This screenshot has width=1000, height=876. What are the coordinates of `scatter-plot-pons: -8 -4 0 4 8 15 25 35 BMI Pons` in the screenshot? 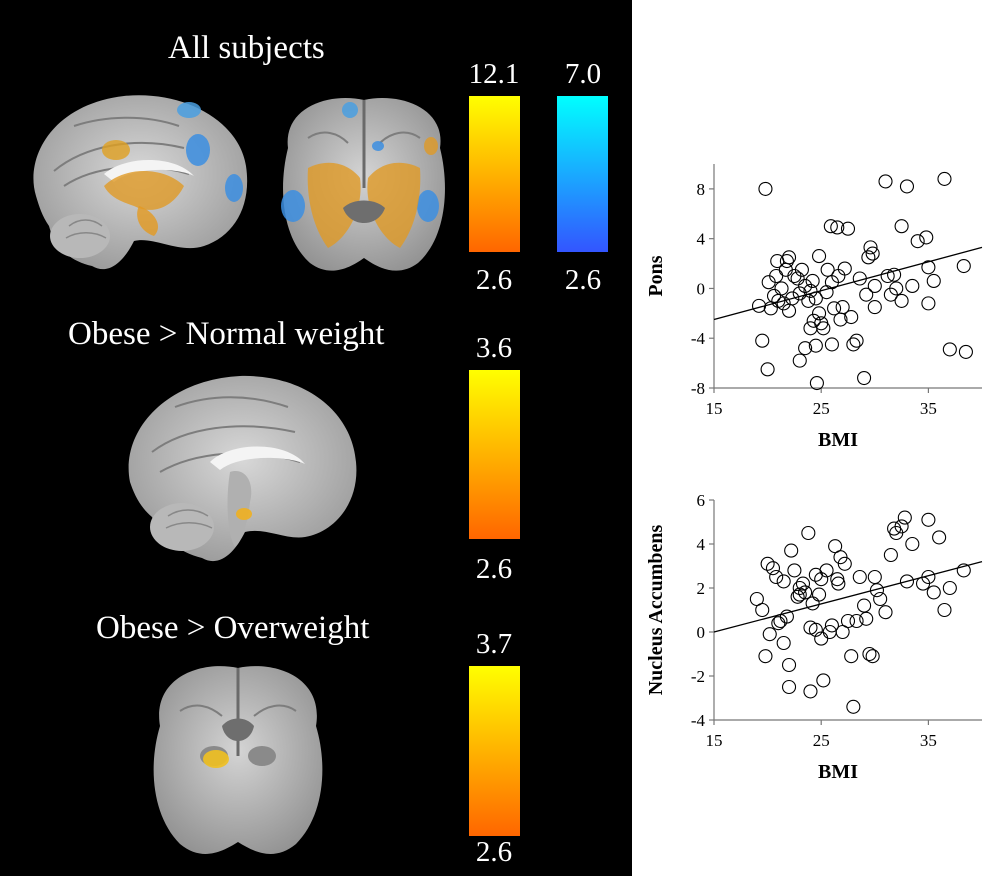 It's located at (814, 307).